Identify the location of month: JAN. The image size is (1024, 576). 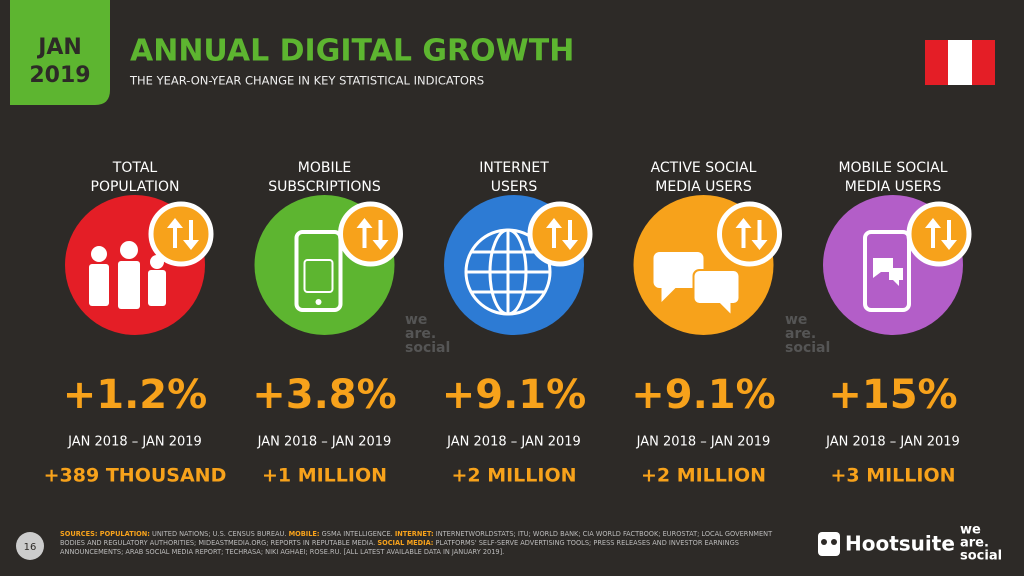
(59, 47).